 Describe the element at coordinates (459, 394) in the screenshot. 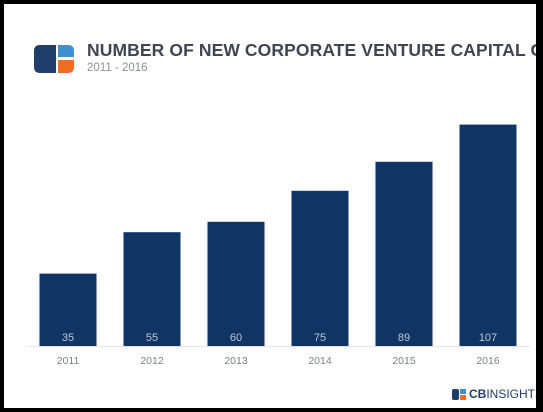

I see `cb-insights-mark-icon` at that location.